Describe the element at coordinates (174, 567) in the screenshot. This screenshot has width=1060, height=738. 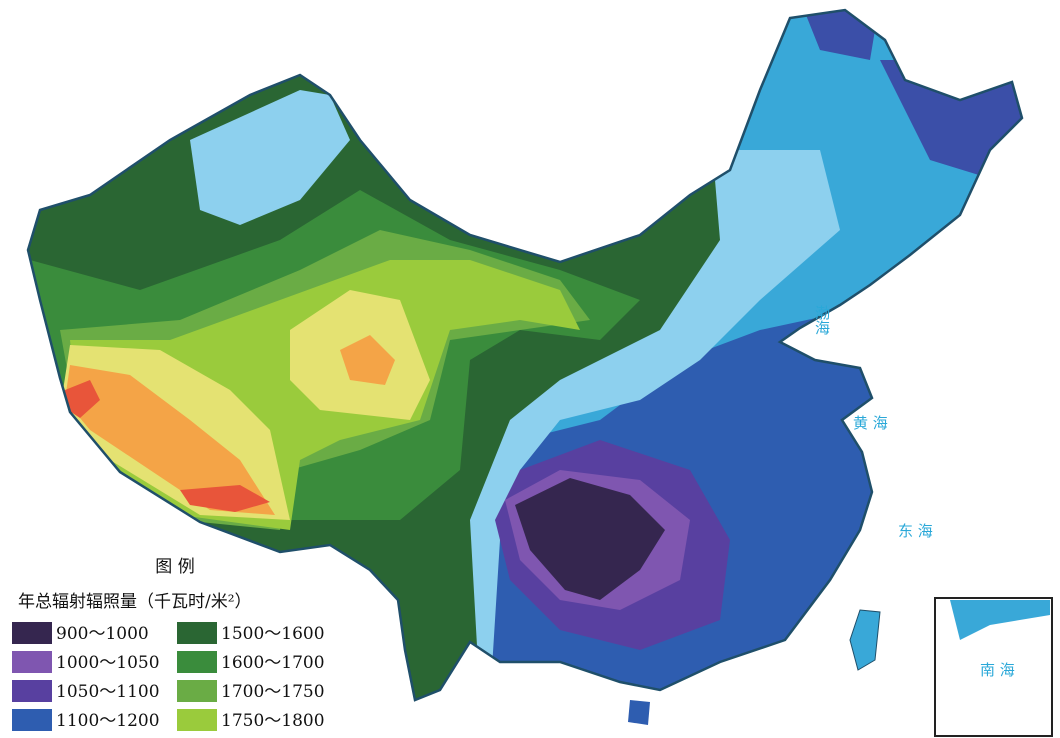
I see `legend-title: 图 例` at that location.